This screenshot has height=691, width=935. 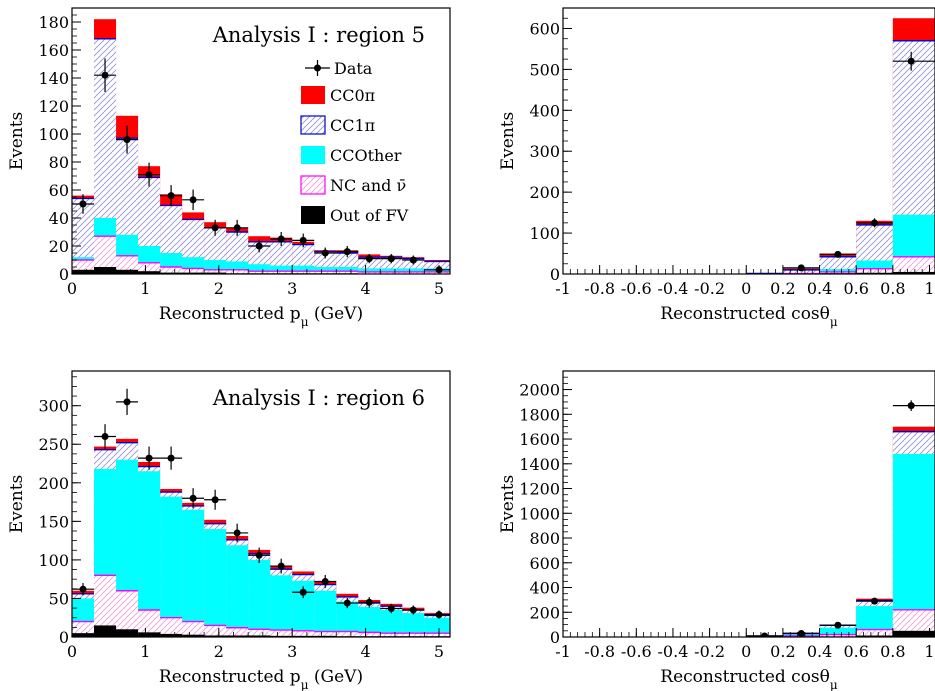 What do you see at coordinates (338, 95) in the screenshot?
I see `legend-entry-cc0pi: CC0π` at bounding box center [338, 95].